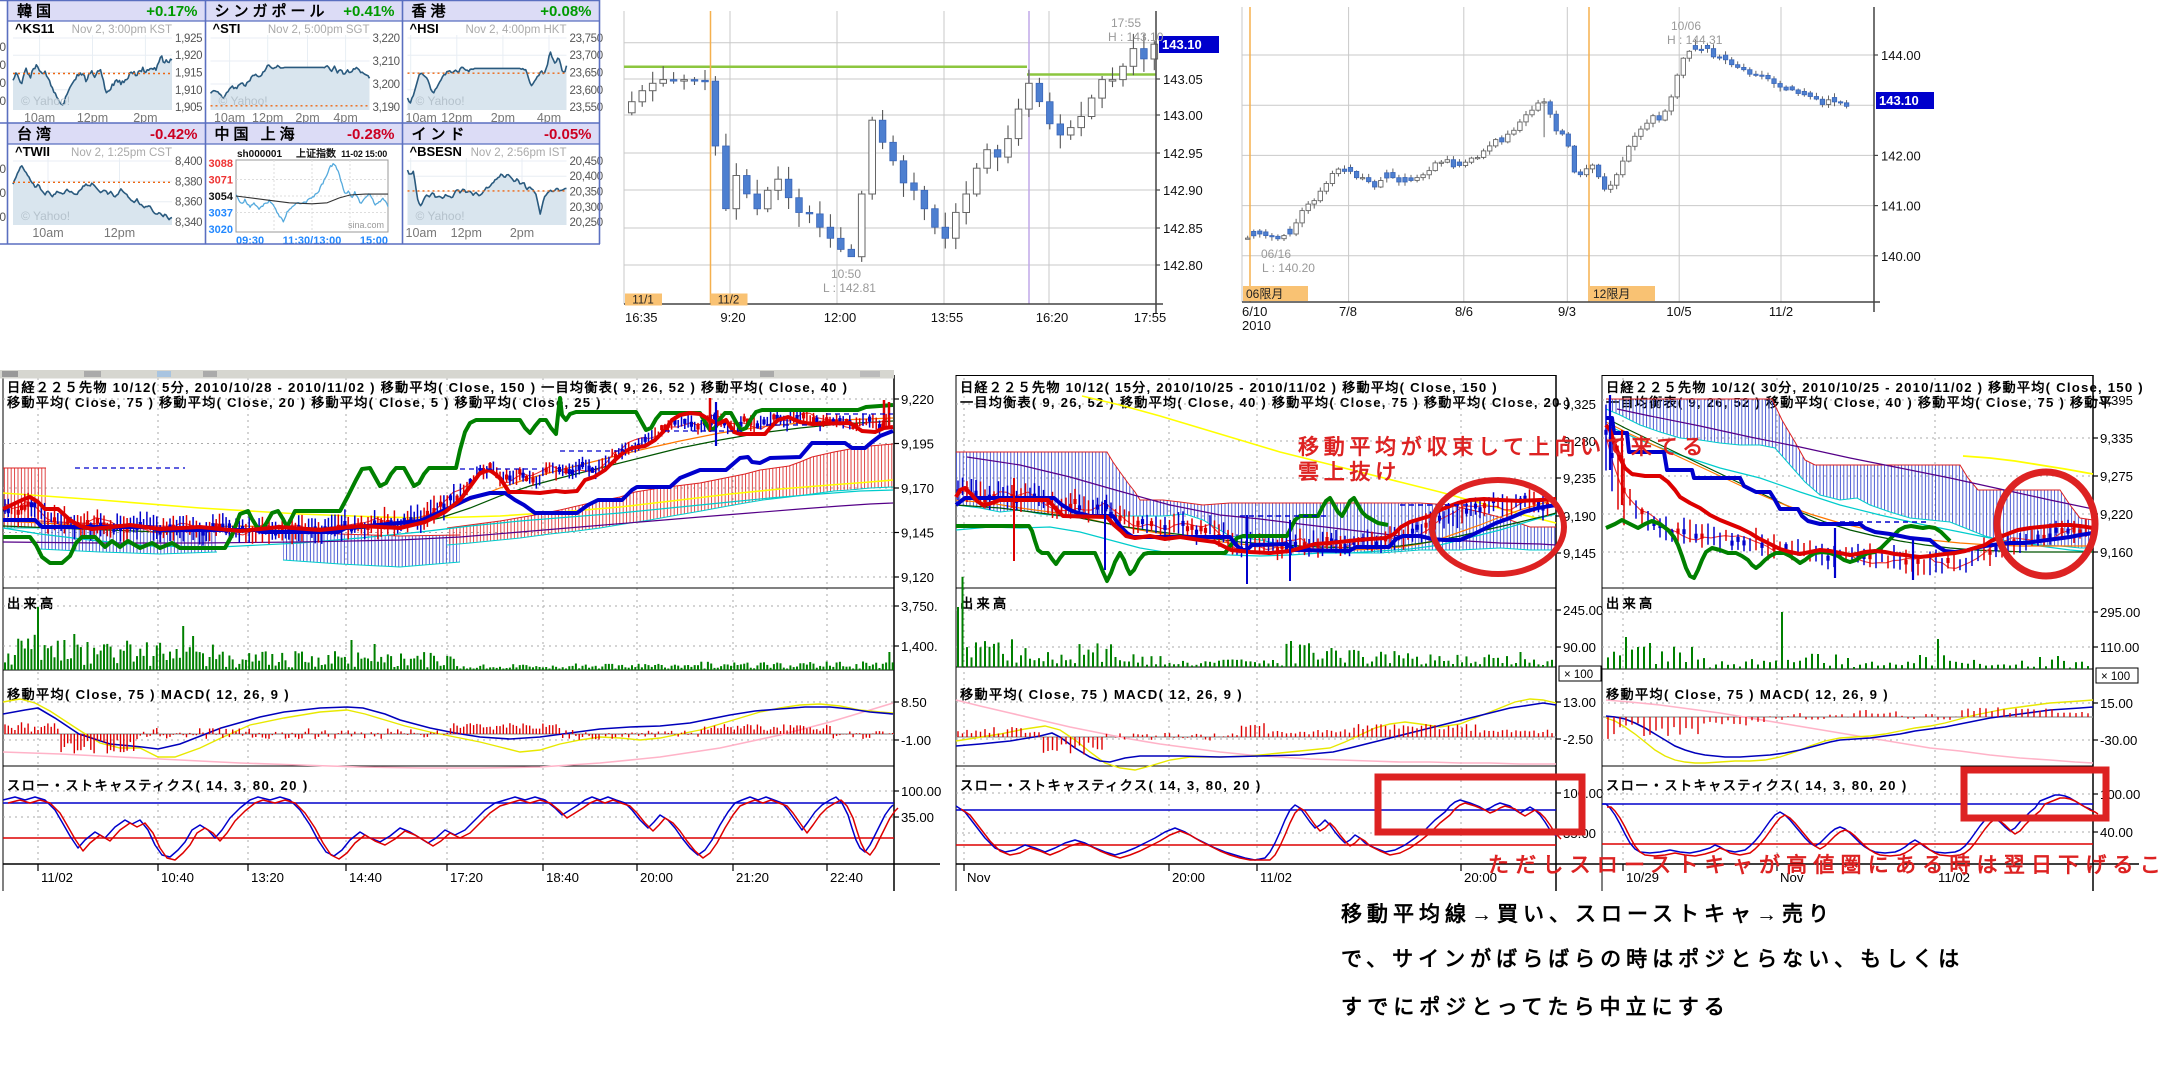 The height and width of the screenshot is (1078, 2170). Describe the element at coordinates (1276, 254) in the screenshot. I see `svg-text: 06/16` at that location.